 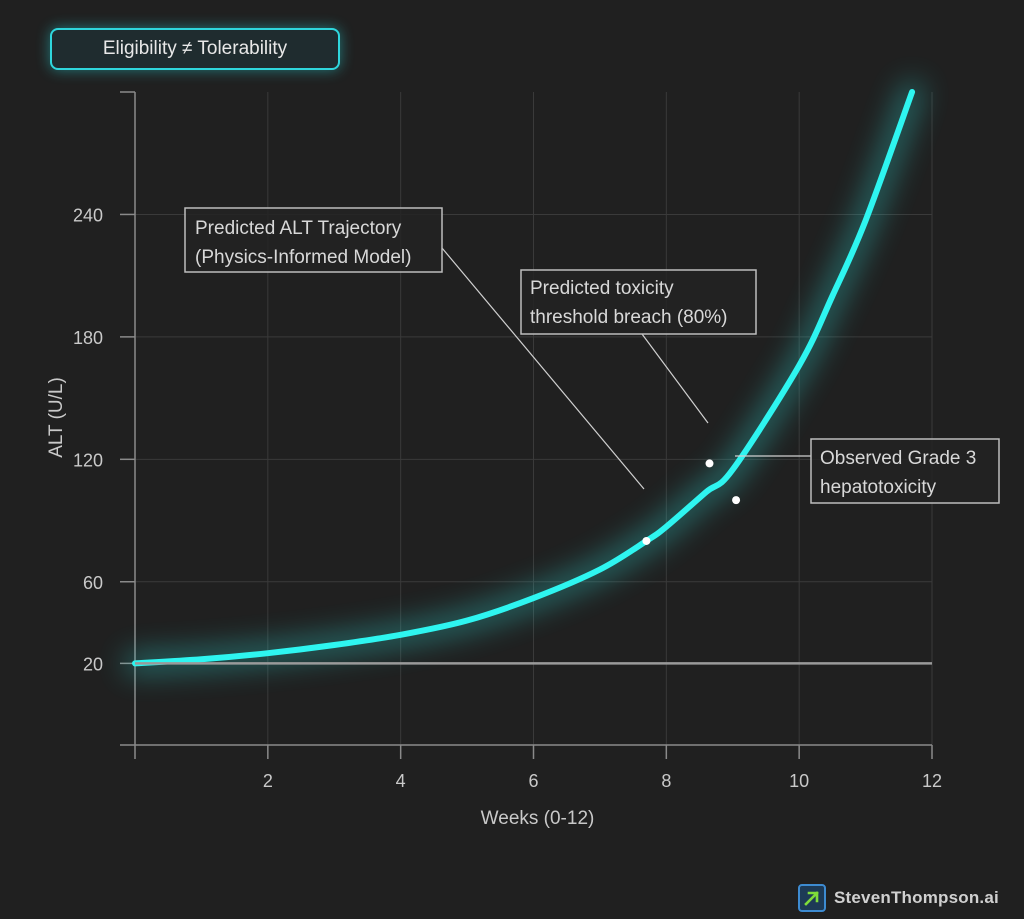 I want to click on annotation-text: Predicted ALT Trajectory, so click(x=298, y=228).